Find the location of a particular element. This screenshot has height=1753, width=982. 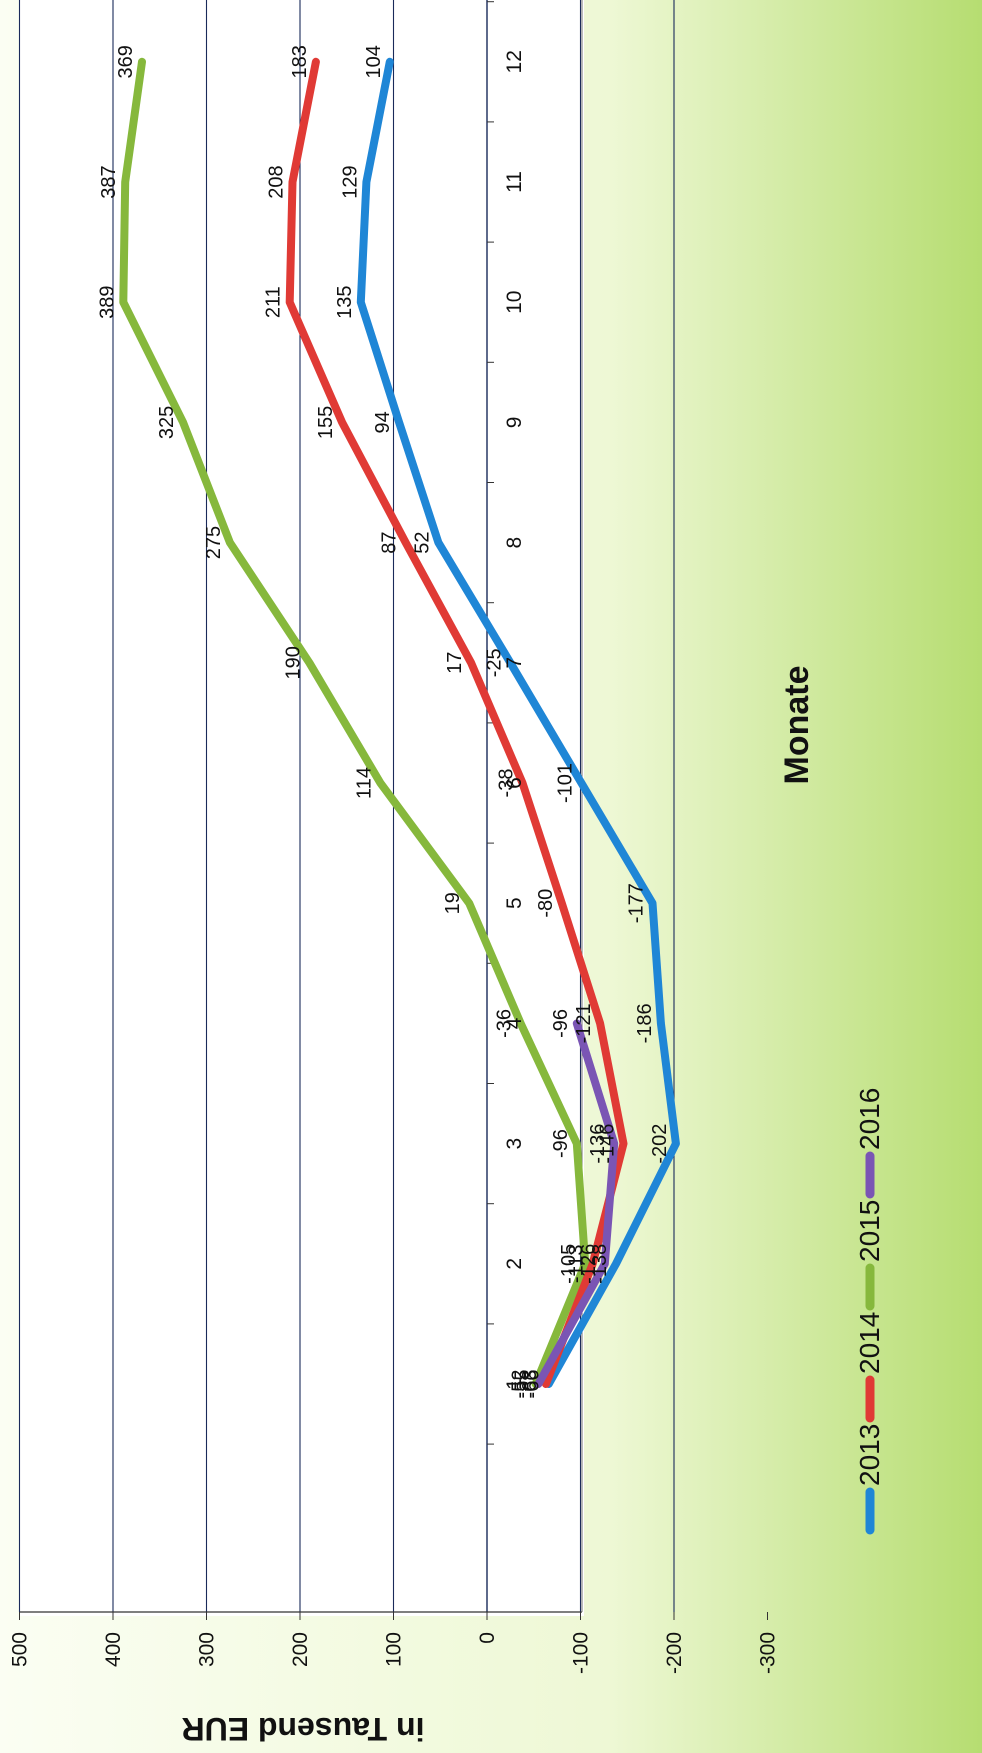

data-label-2015: 387 is located at coordinates (109, 181).